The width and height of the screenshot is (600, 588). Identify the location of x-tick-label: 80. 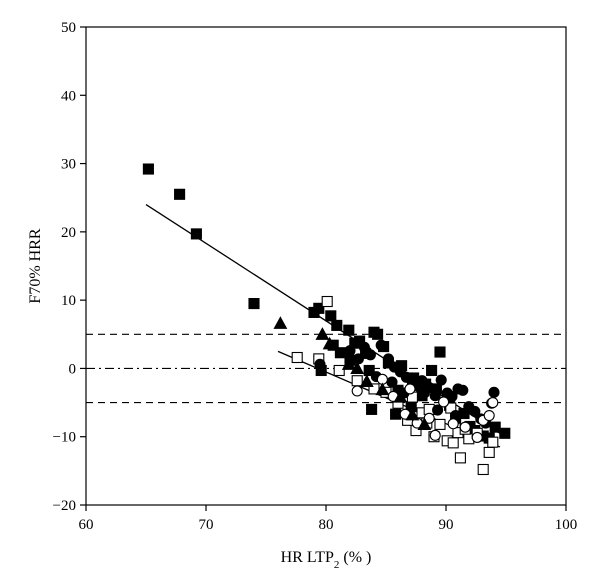
(326, 525).